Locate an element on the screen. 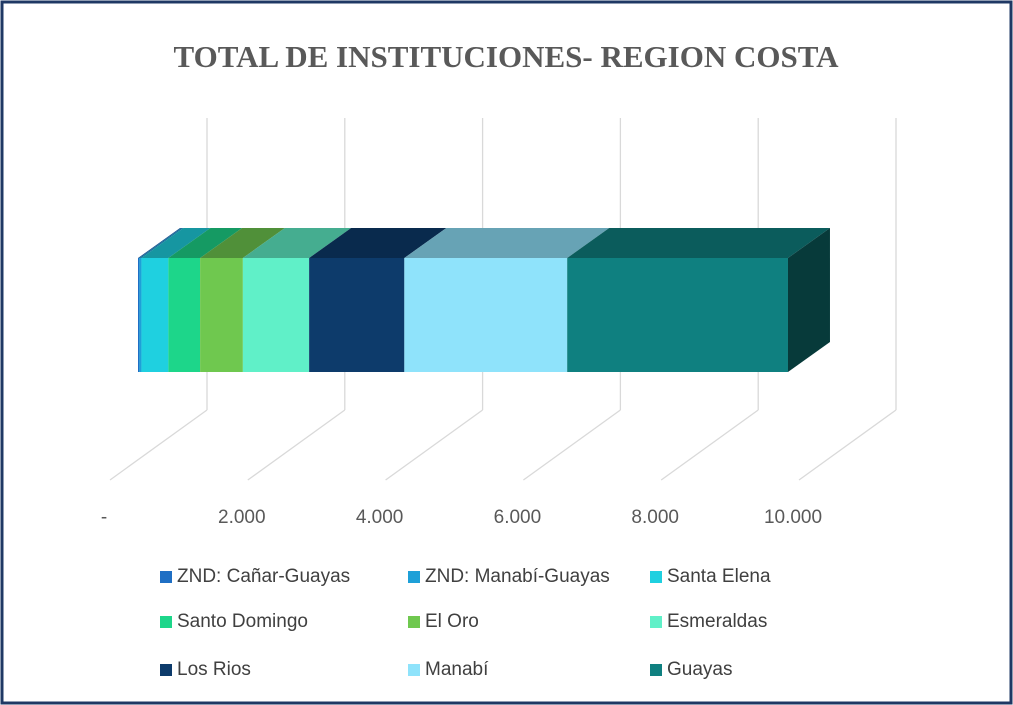 Image resolution: width=1013 pixels, height=705 pixels. chart-title: TOTAL DE INSTITUCIONES- REGION COSTA is located at coordinates (507, 56).